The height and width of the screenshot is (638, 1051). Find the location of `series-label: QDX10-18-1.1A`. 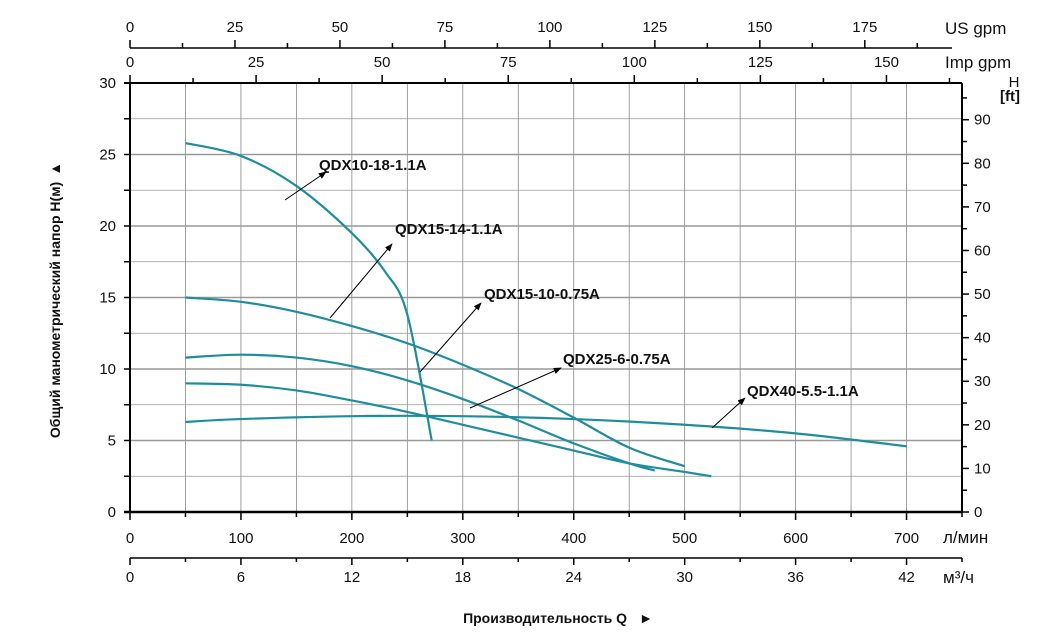

series-label: QDX10-18-1.1A is located at coordinates (373, 165).